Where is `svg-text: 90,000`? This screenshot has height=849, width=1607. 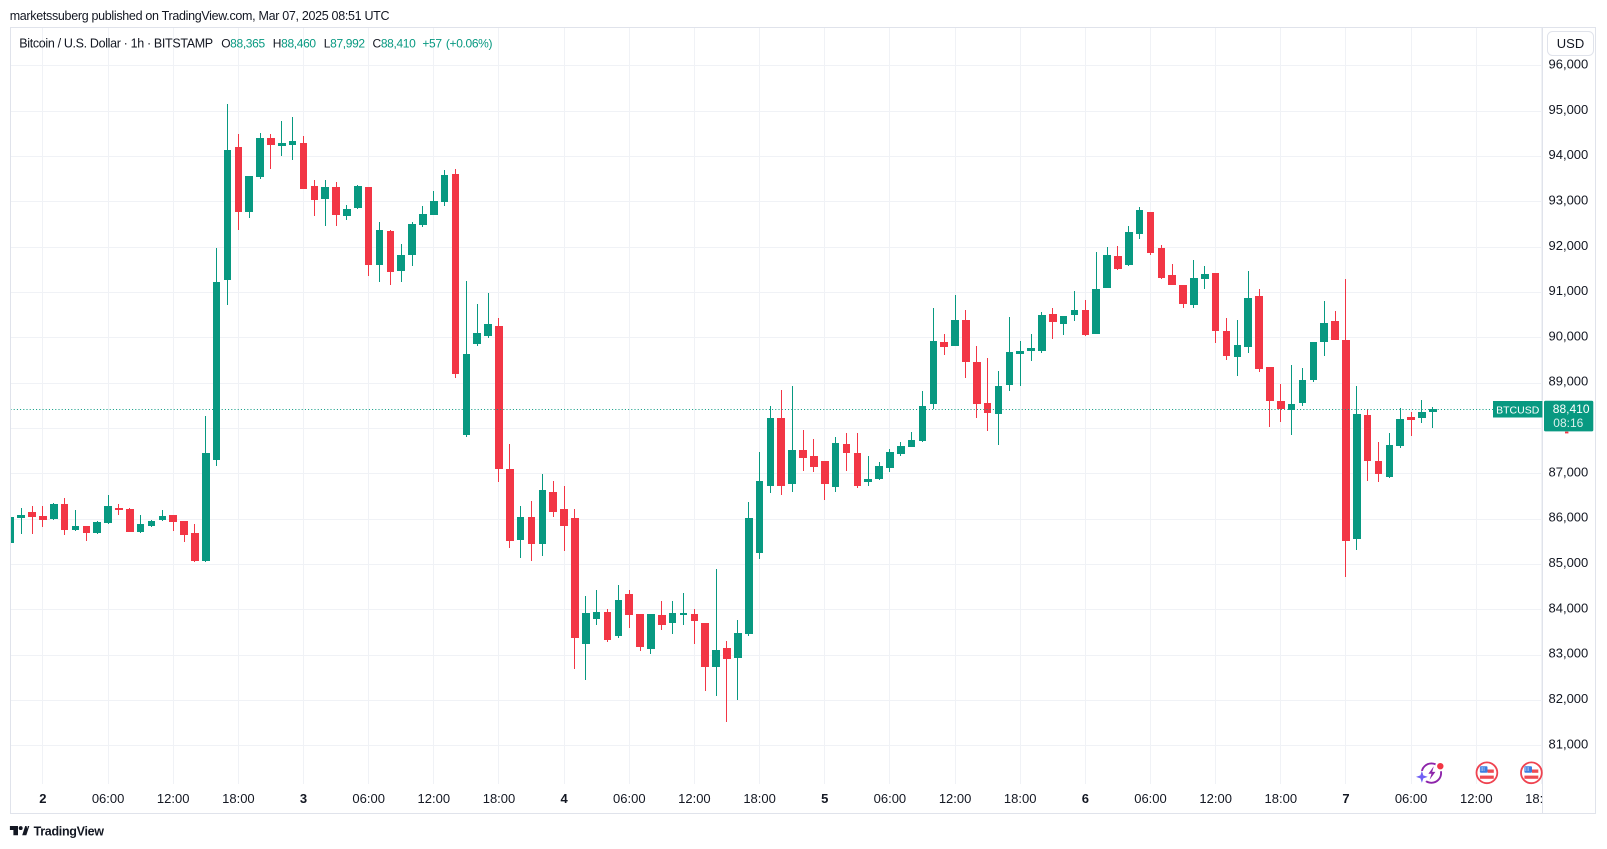 svg-text: 90,000 is located at coordinates (1569, 335).